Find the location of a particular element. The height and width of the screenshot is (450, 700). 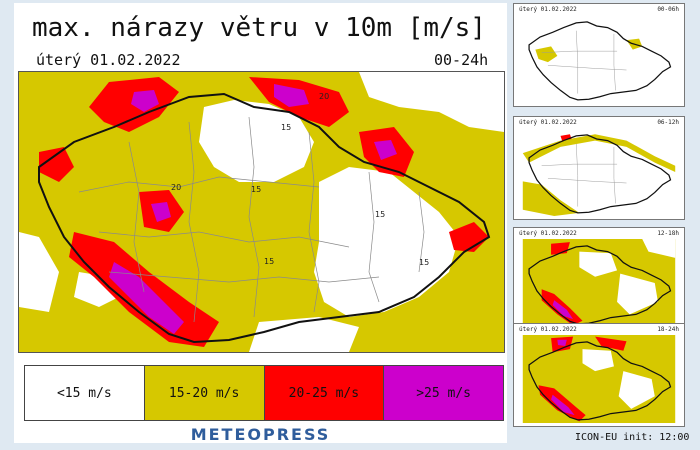

legend-item-15-20: 15-20 m/s is located at coordinates (204, 393).